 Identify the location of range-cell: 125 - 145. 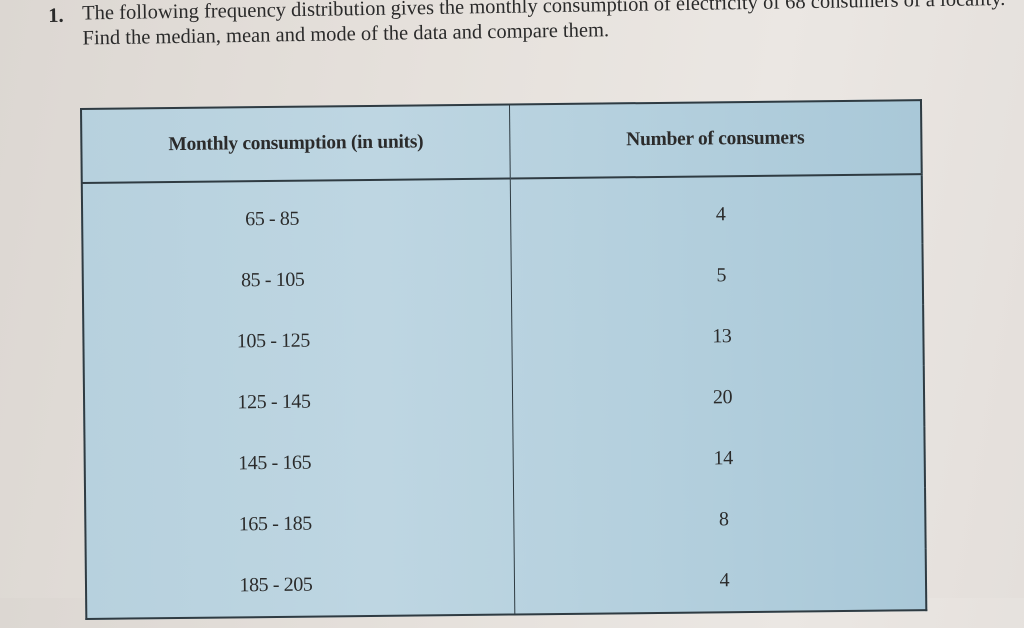
(298, 402).